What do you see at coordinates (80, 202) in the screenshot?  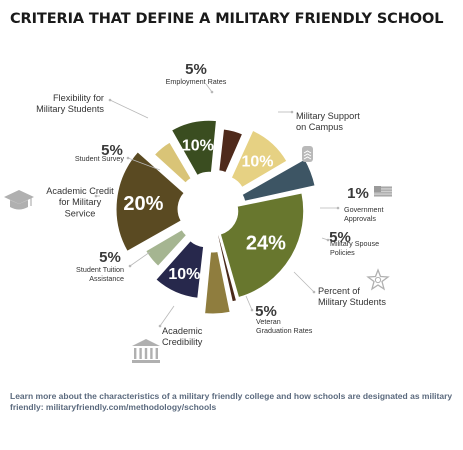 I see `category-label-academic-credit-for-military-service: Academic Credit for Military Service` at bounding box center [80, 202].